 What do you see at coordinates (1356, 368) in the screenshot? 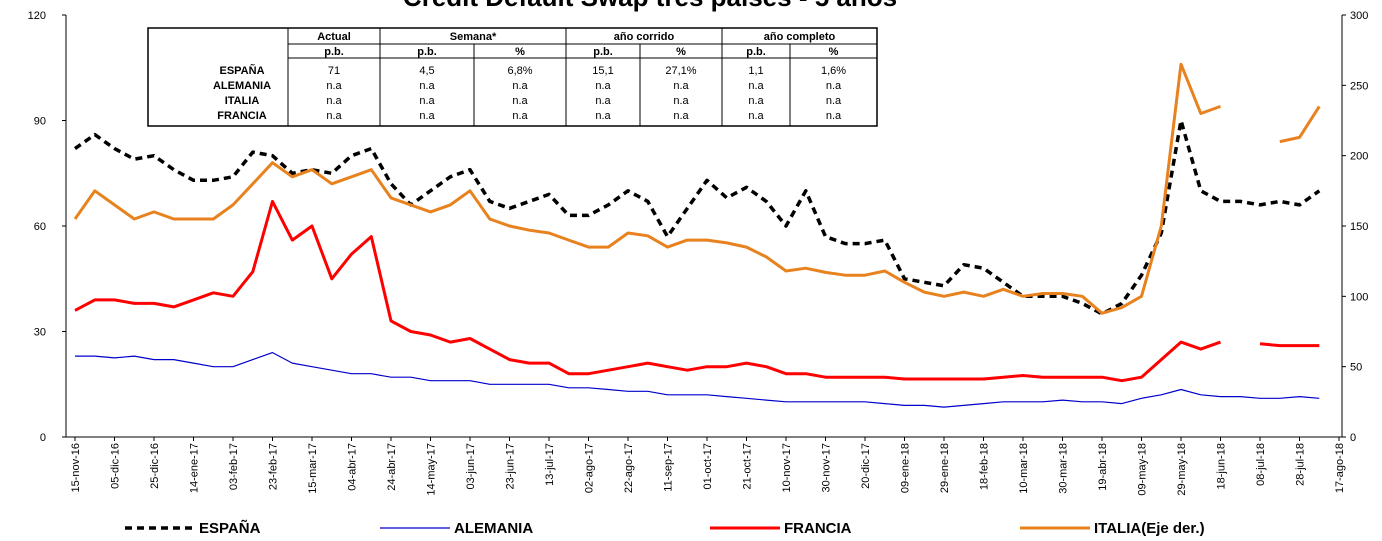
I see `y2-tick-label: 50` at bounding box center [1356, 368].